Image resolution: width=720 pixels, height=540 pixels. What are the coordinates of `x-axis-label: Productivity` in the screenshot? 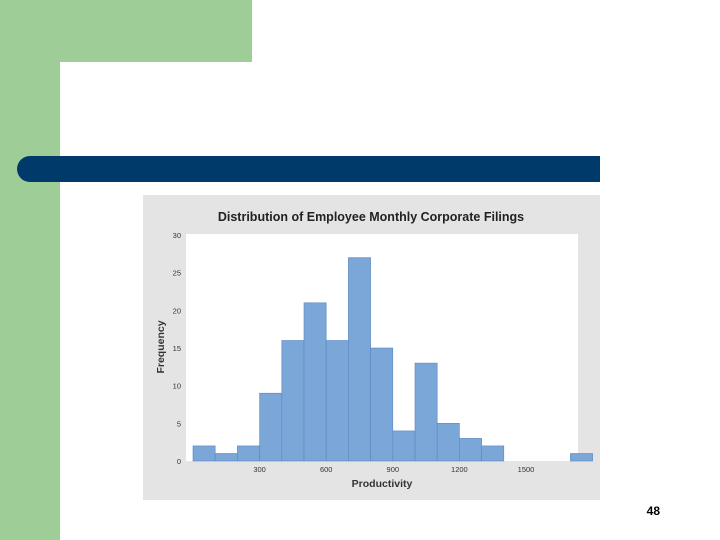 It's located at (382, 484).